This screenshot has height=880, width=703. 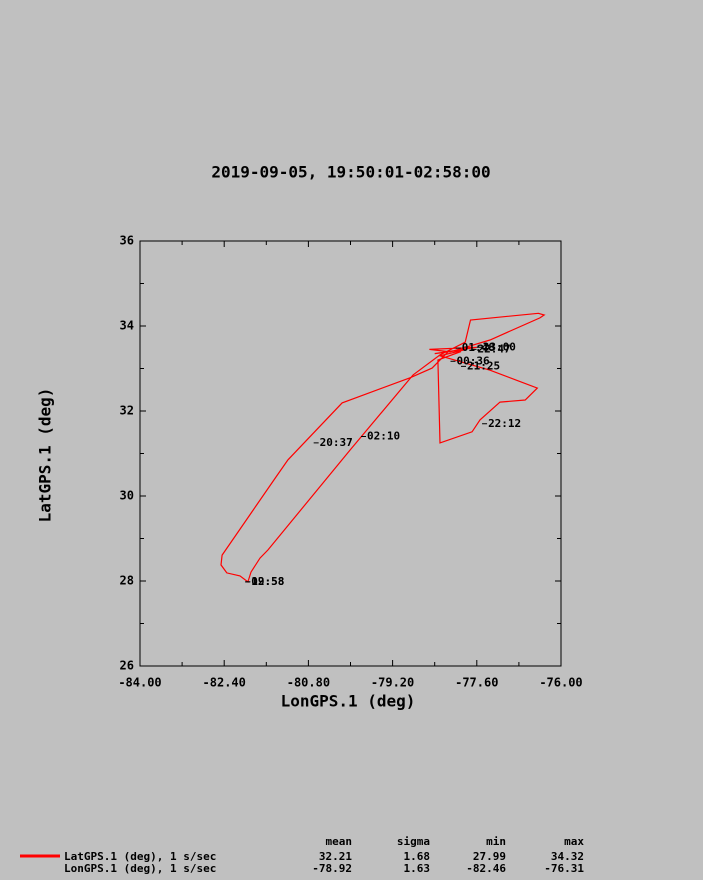 I want to click on annotation: 00:36, so click(x=472, y=360).